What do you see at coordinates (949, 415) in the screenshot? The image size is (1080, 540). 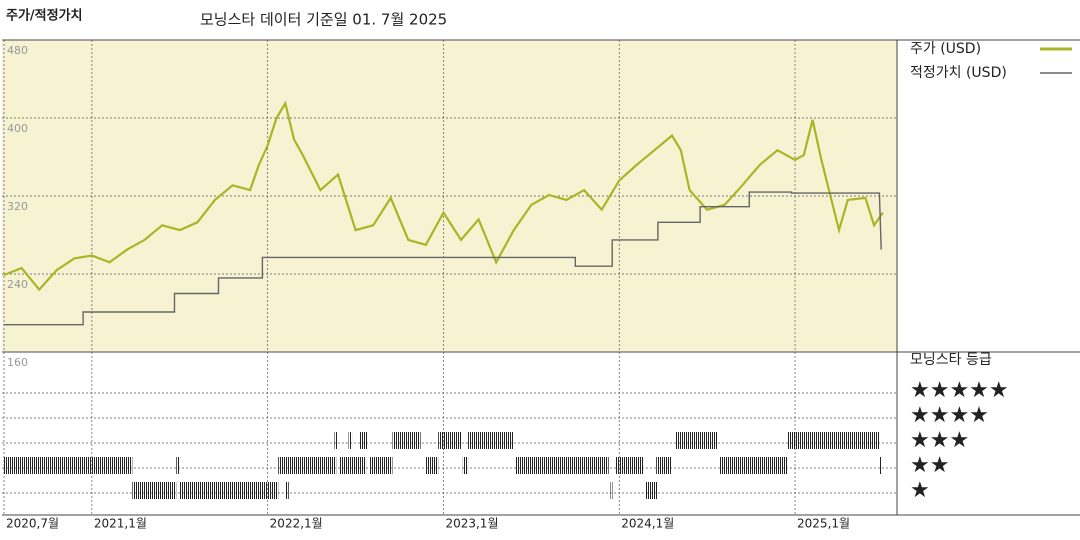 I see `rating-label: ★★★★` at bounding box center [949, 415].